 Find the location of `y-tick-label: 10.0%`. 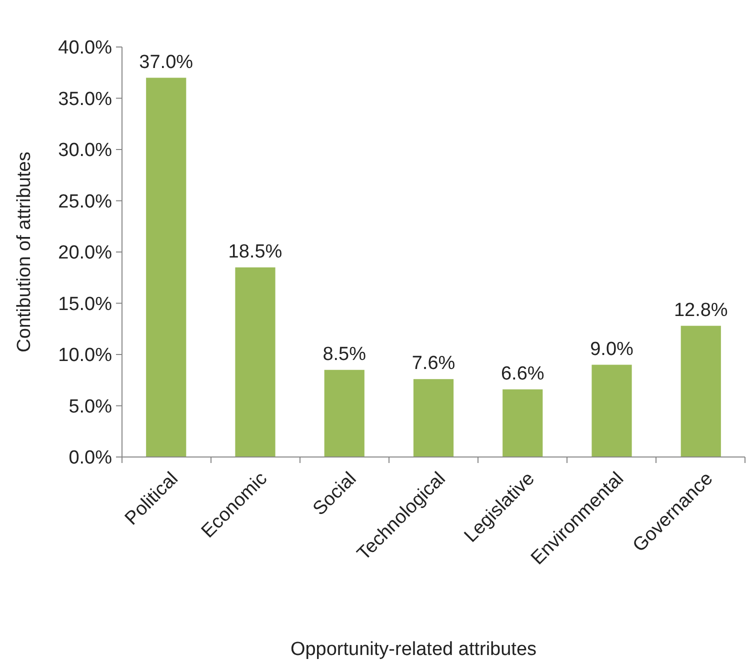

y-tick-label: 10.0% is located at coordinates (85, 355).